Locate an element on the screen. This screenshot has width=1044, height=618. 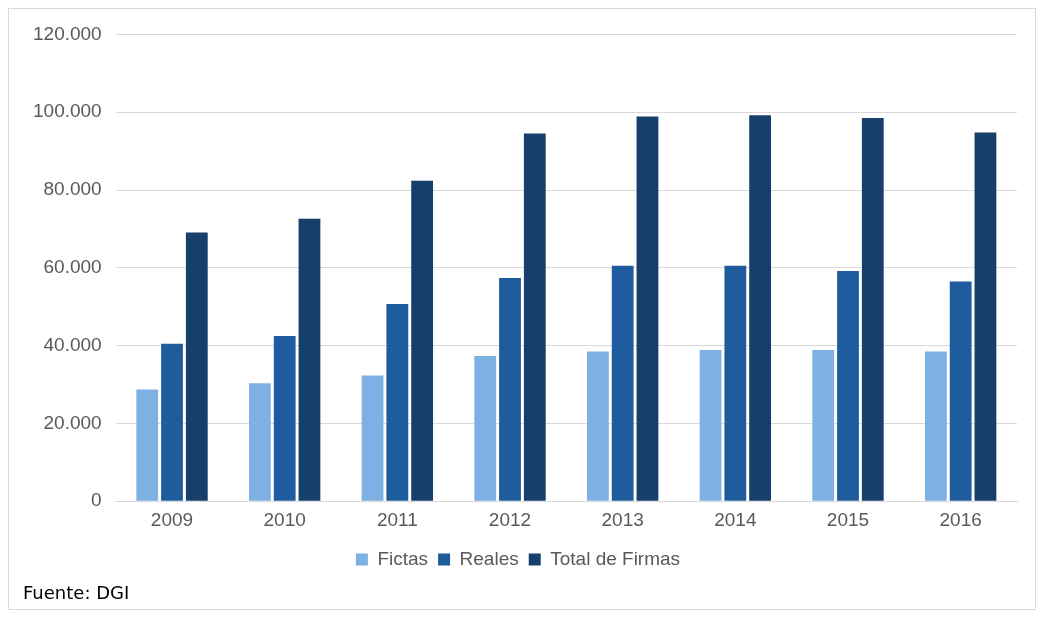
x-tick-label: 2009 is located at coordinates (172, 519).